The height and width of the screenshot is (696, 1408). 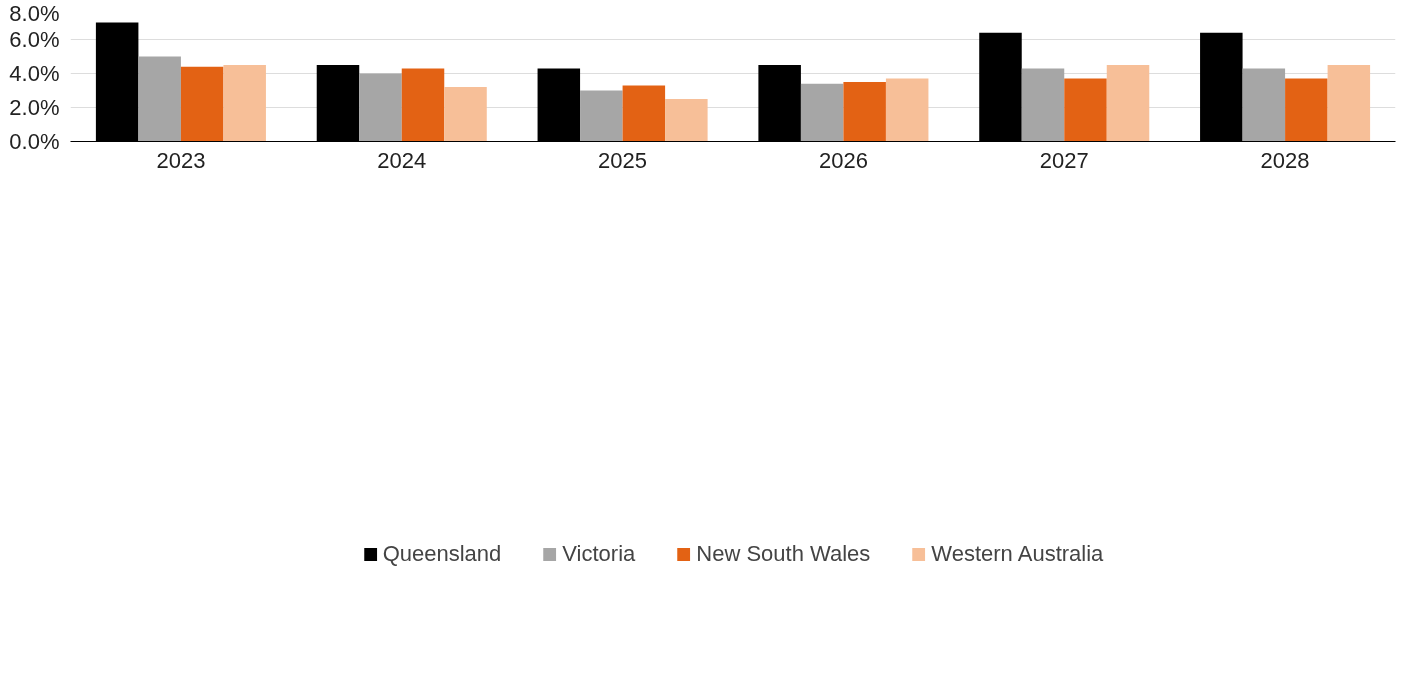 I want to click on y-tick-label: 0.0%, so click(x=34, y=141).